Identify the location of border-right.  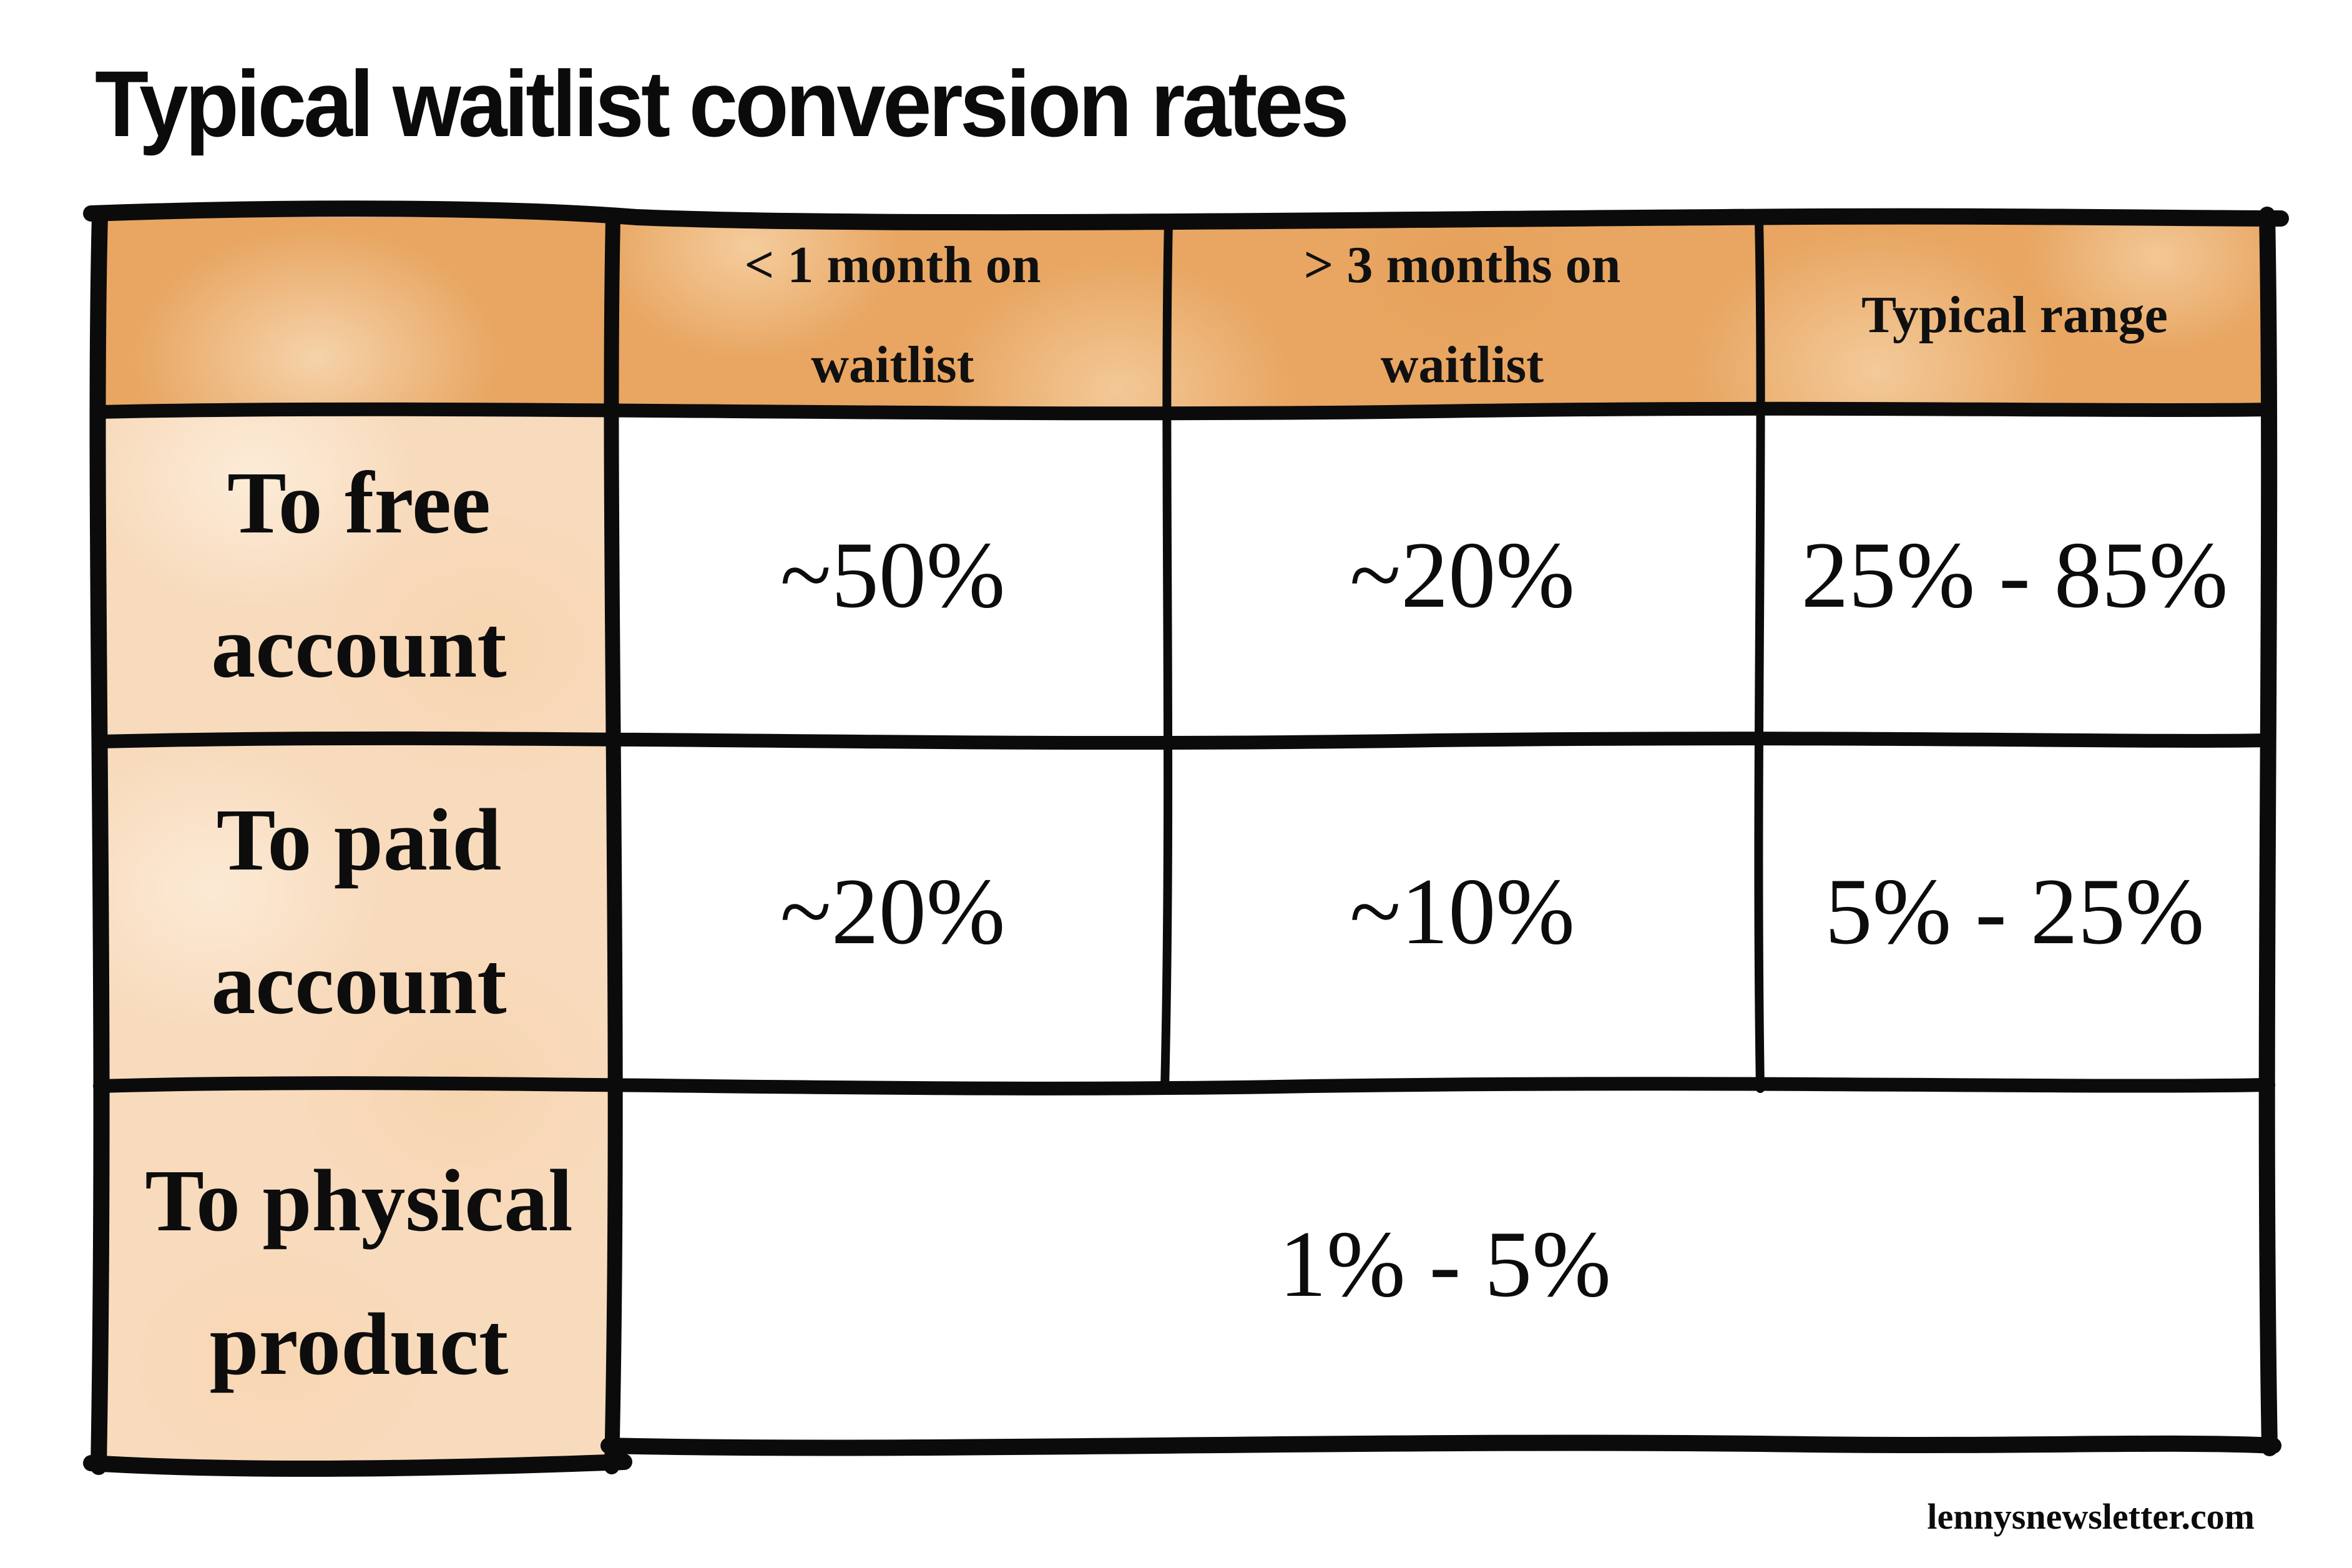
(2268, 831).